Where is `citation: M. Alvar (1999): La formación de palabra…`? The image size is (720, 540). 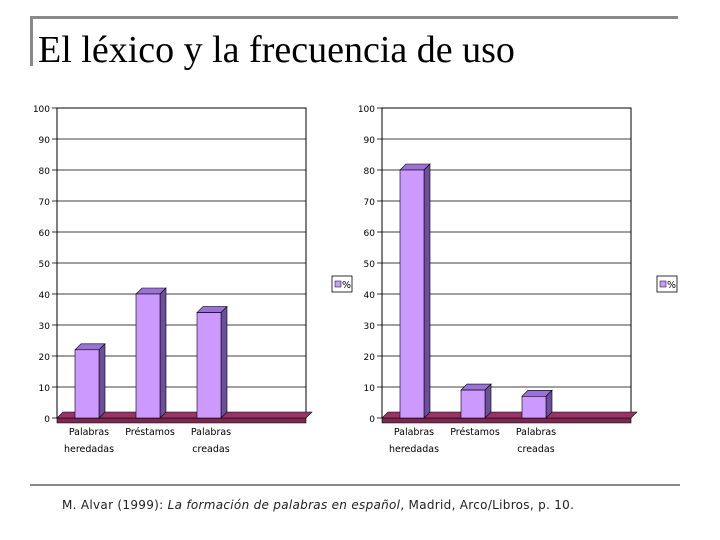
citation: M. Alvar (1999): La formación de palabra… is located at coordinates (318, 505).